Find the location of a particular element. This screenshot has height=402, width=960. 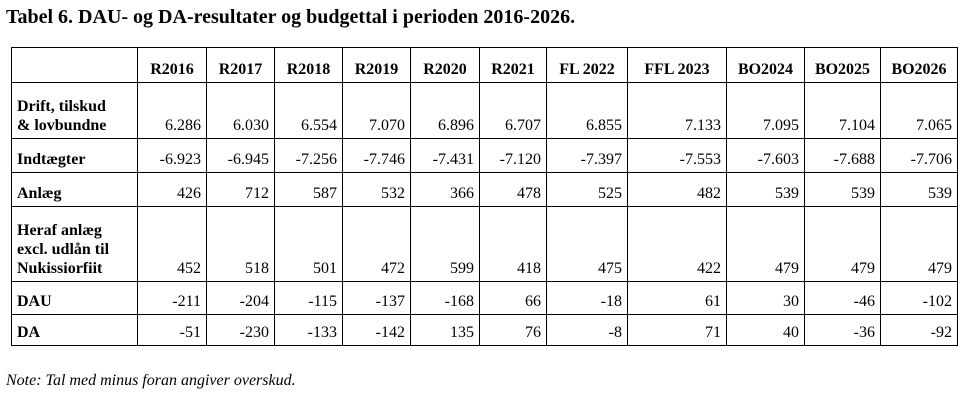

table-cell: -46 is located at coordinates (842, 298).